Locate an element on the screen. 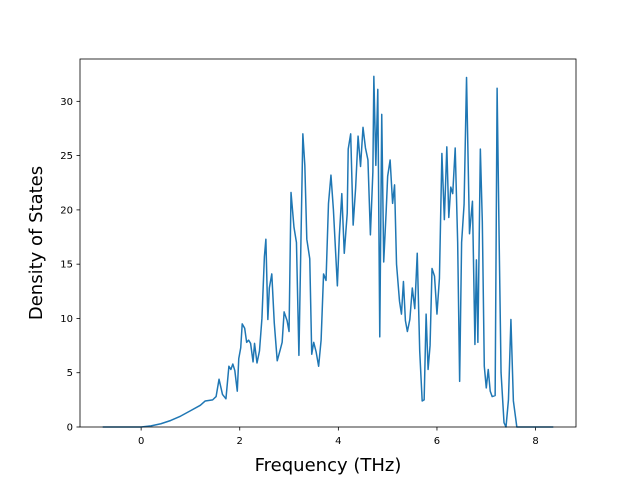  y-tick-label: 0 is located at coordinates (70, 428).